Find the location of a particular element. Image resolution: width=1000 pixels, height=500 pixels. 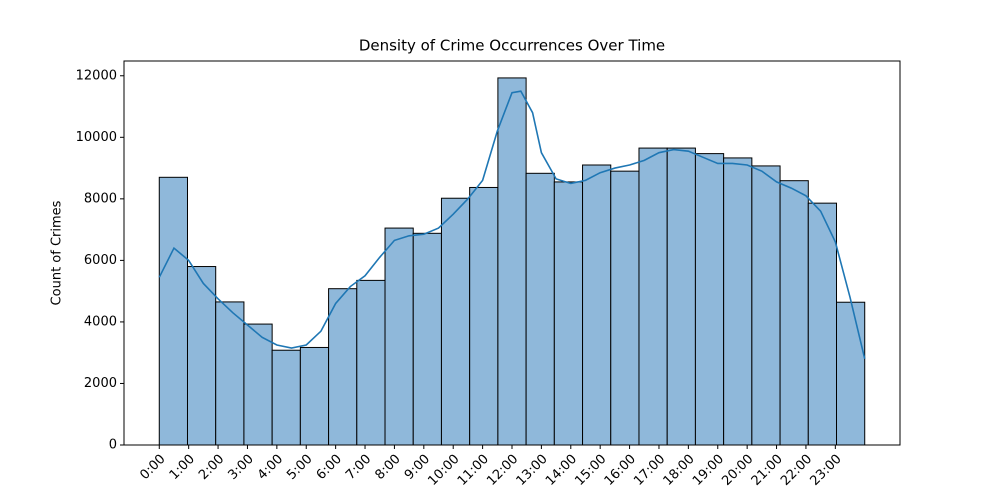

x-tick-label: 21:00 is located at coordinates (767, 470).